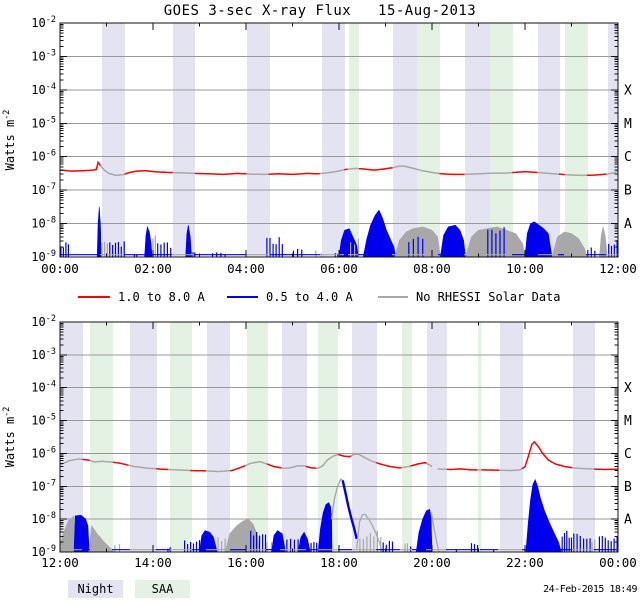  What do you see at coordinates (488, 297) in the screenshot?
I see `legend-label-no-rhessi: No RHESSI Solar Data` at bounding box center [488, 297].